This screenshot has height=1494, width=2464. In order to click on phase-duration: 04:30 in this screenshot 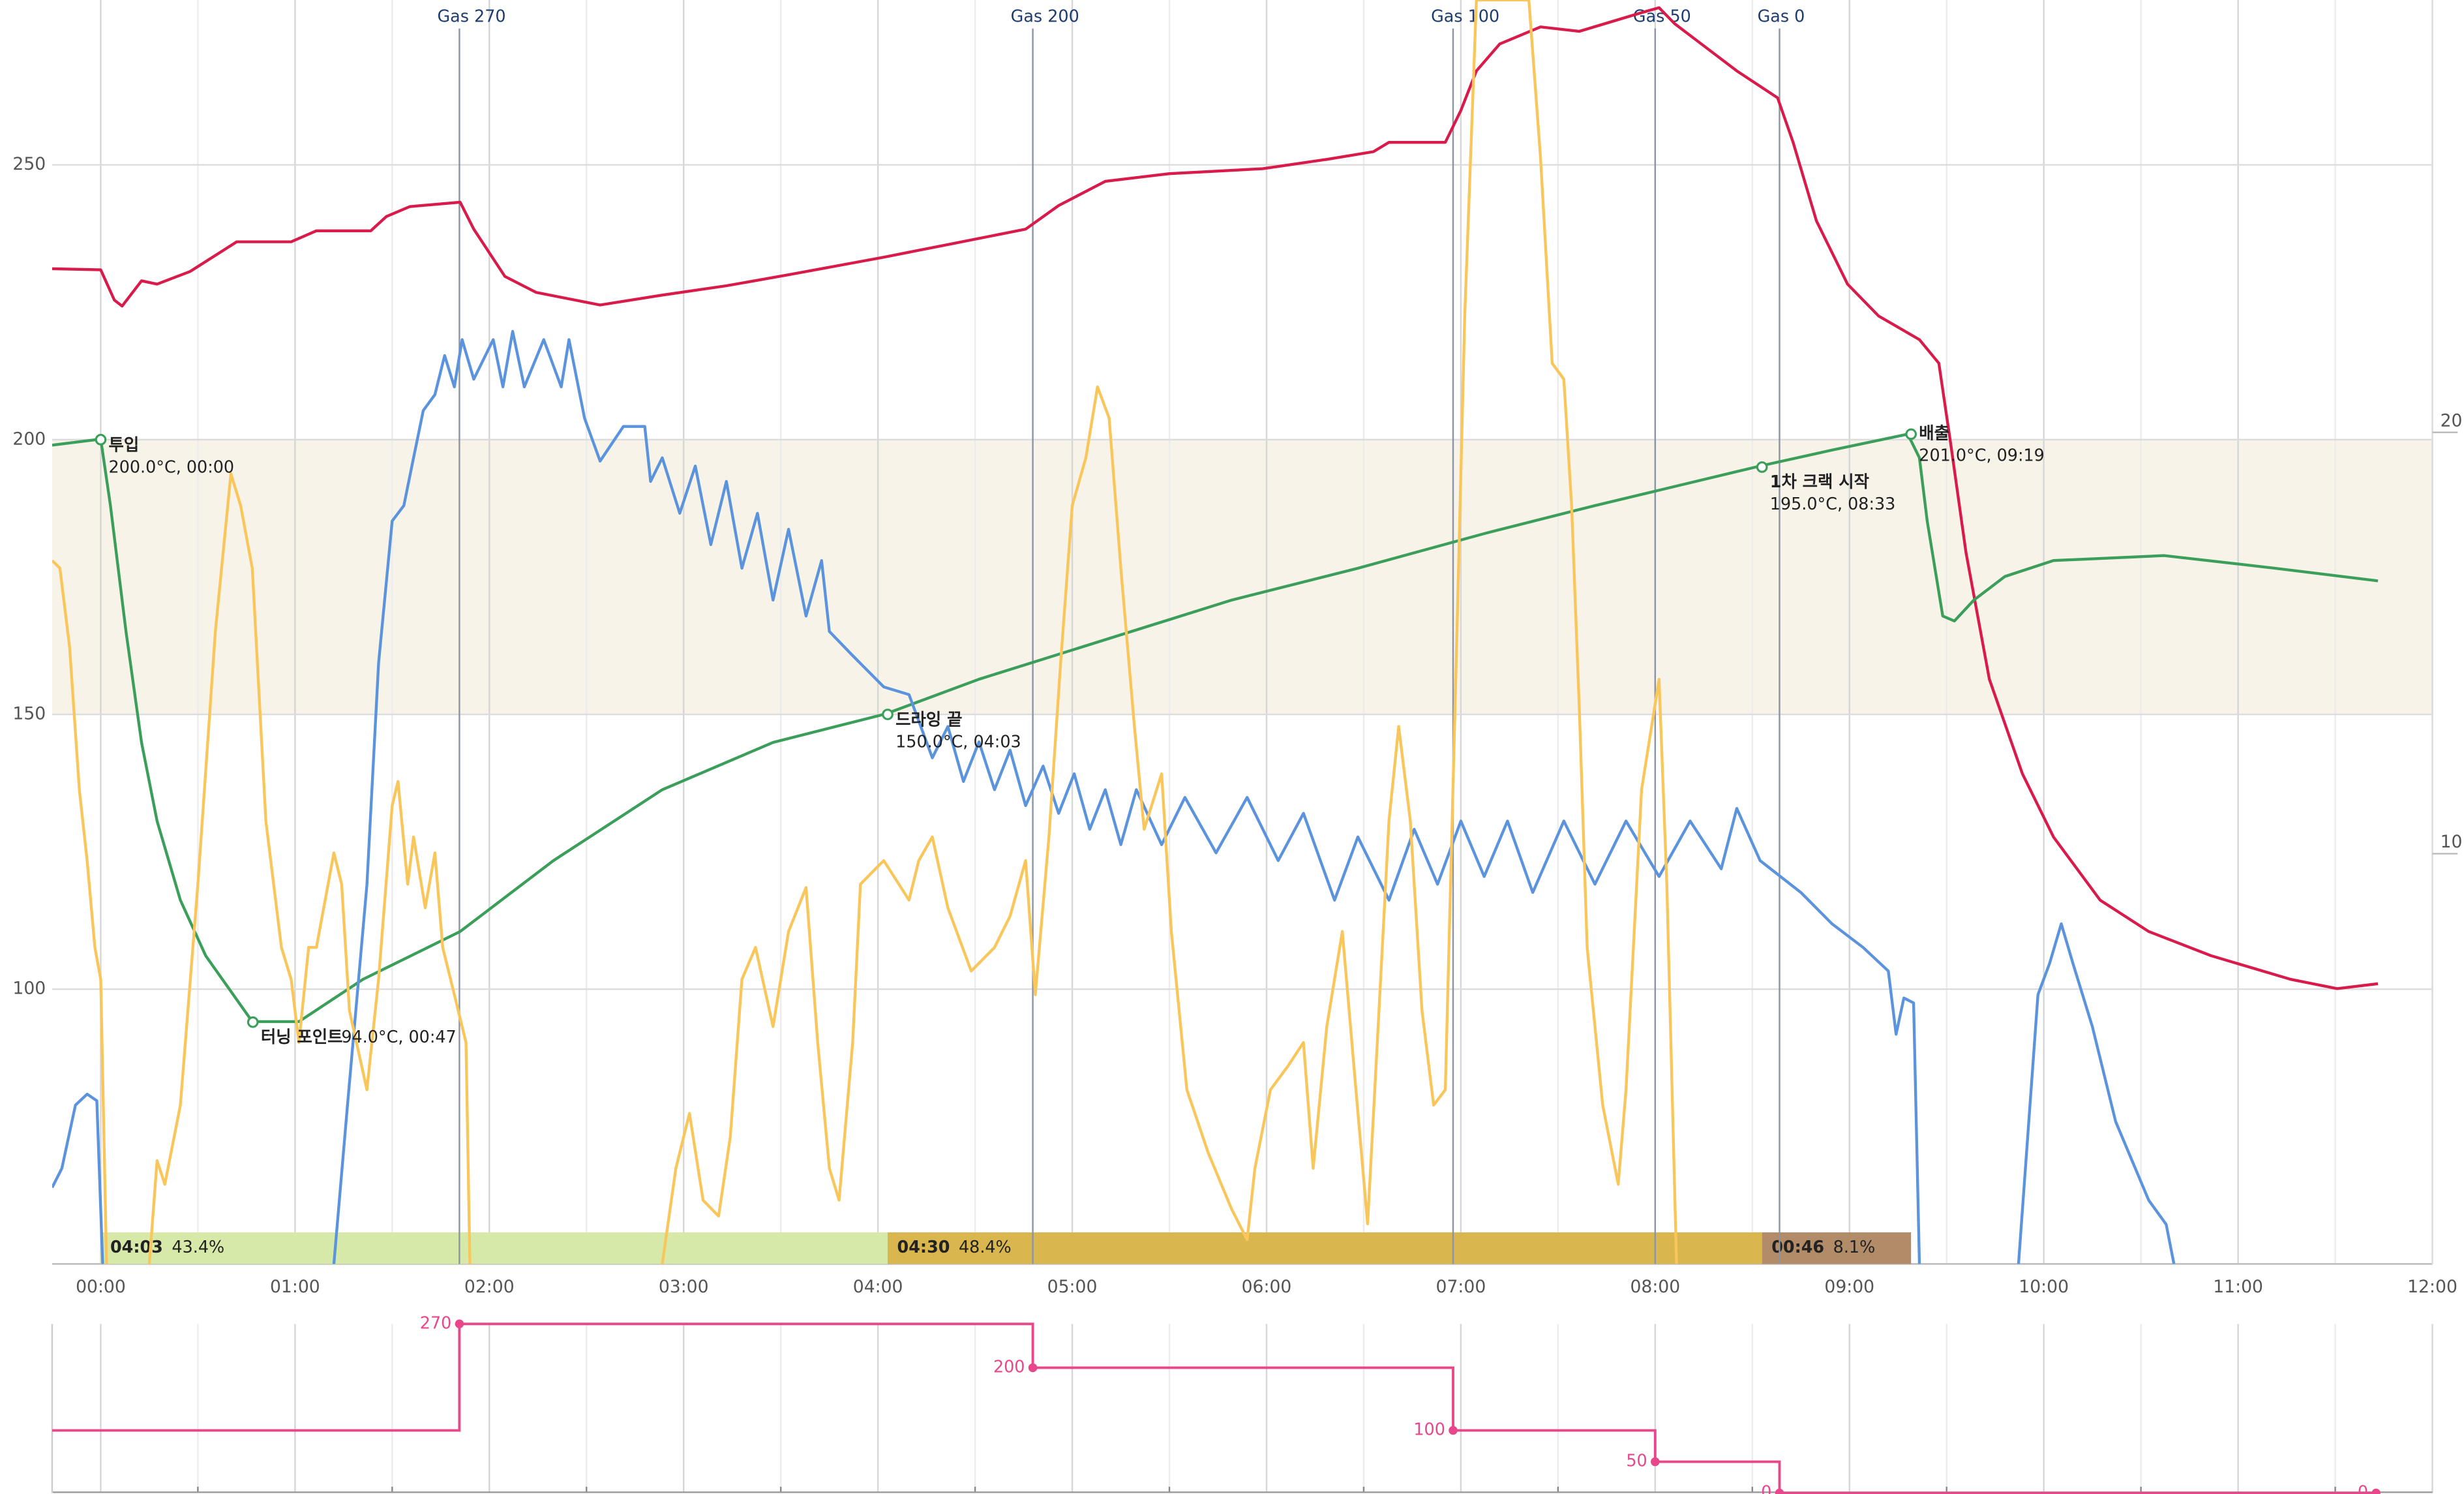, I will do `click(924, 1247)`.